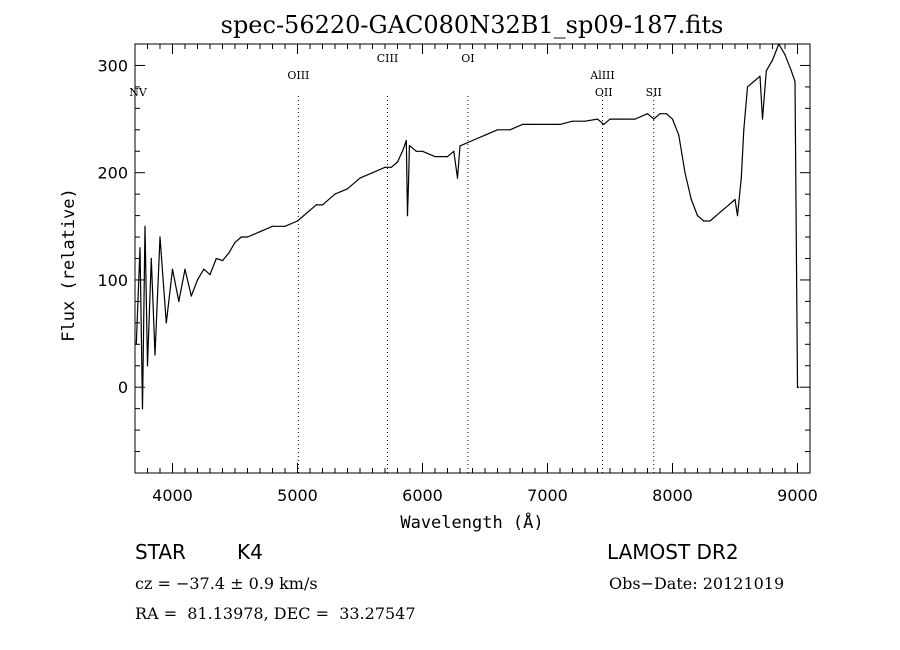 The image size is (900, 650). Describe the element at coordinates (672, 495) in the screenshot. I see `x-tick-label: 8000` at that location.